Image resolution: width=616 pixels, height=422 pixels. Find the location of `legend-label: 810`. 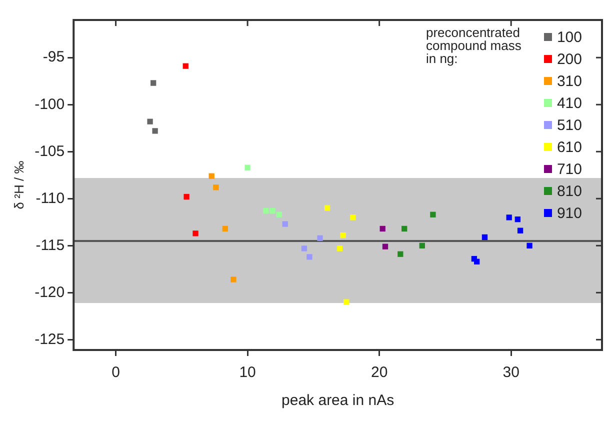

legend-label: 810 is located at coordinates (569, 191).